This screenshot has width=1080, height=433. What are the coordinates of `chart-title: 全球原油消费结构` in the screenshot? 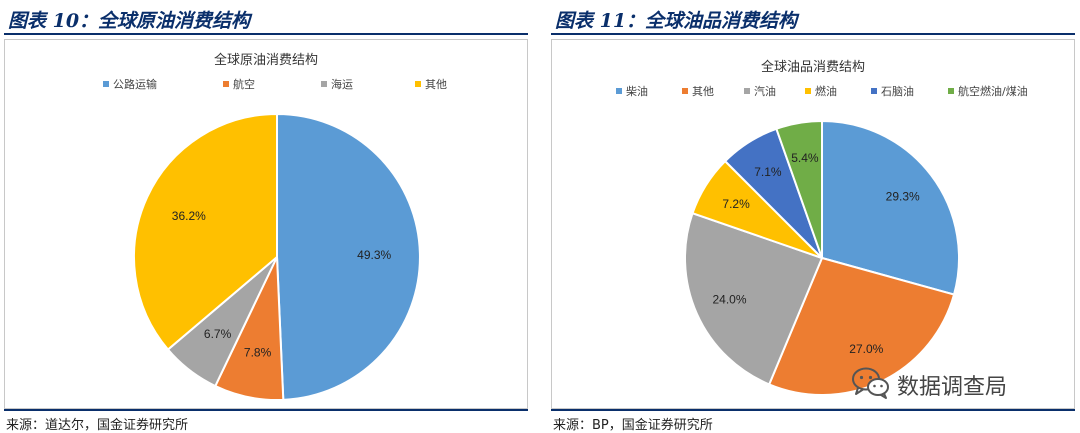 It's located at (266, 60).